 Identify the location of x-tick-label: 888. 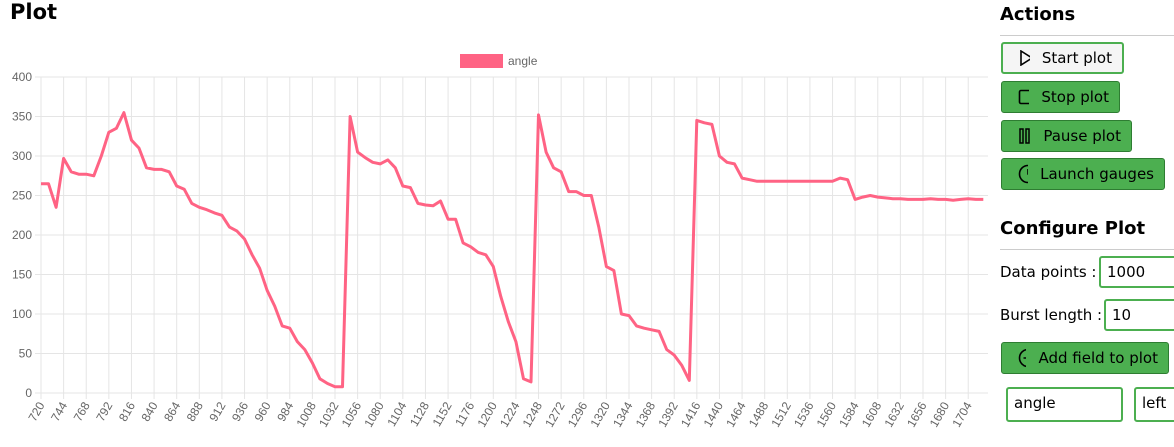
(195, 411).